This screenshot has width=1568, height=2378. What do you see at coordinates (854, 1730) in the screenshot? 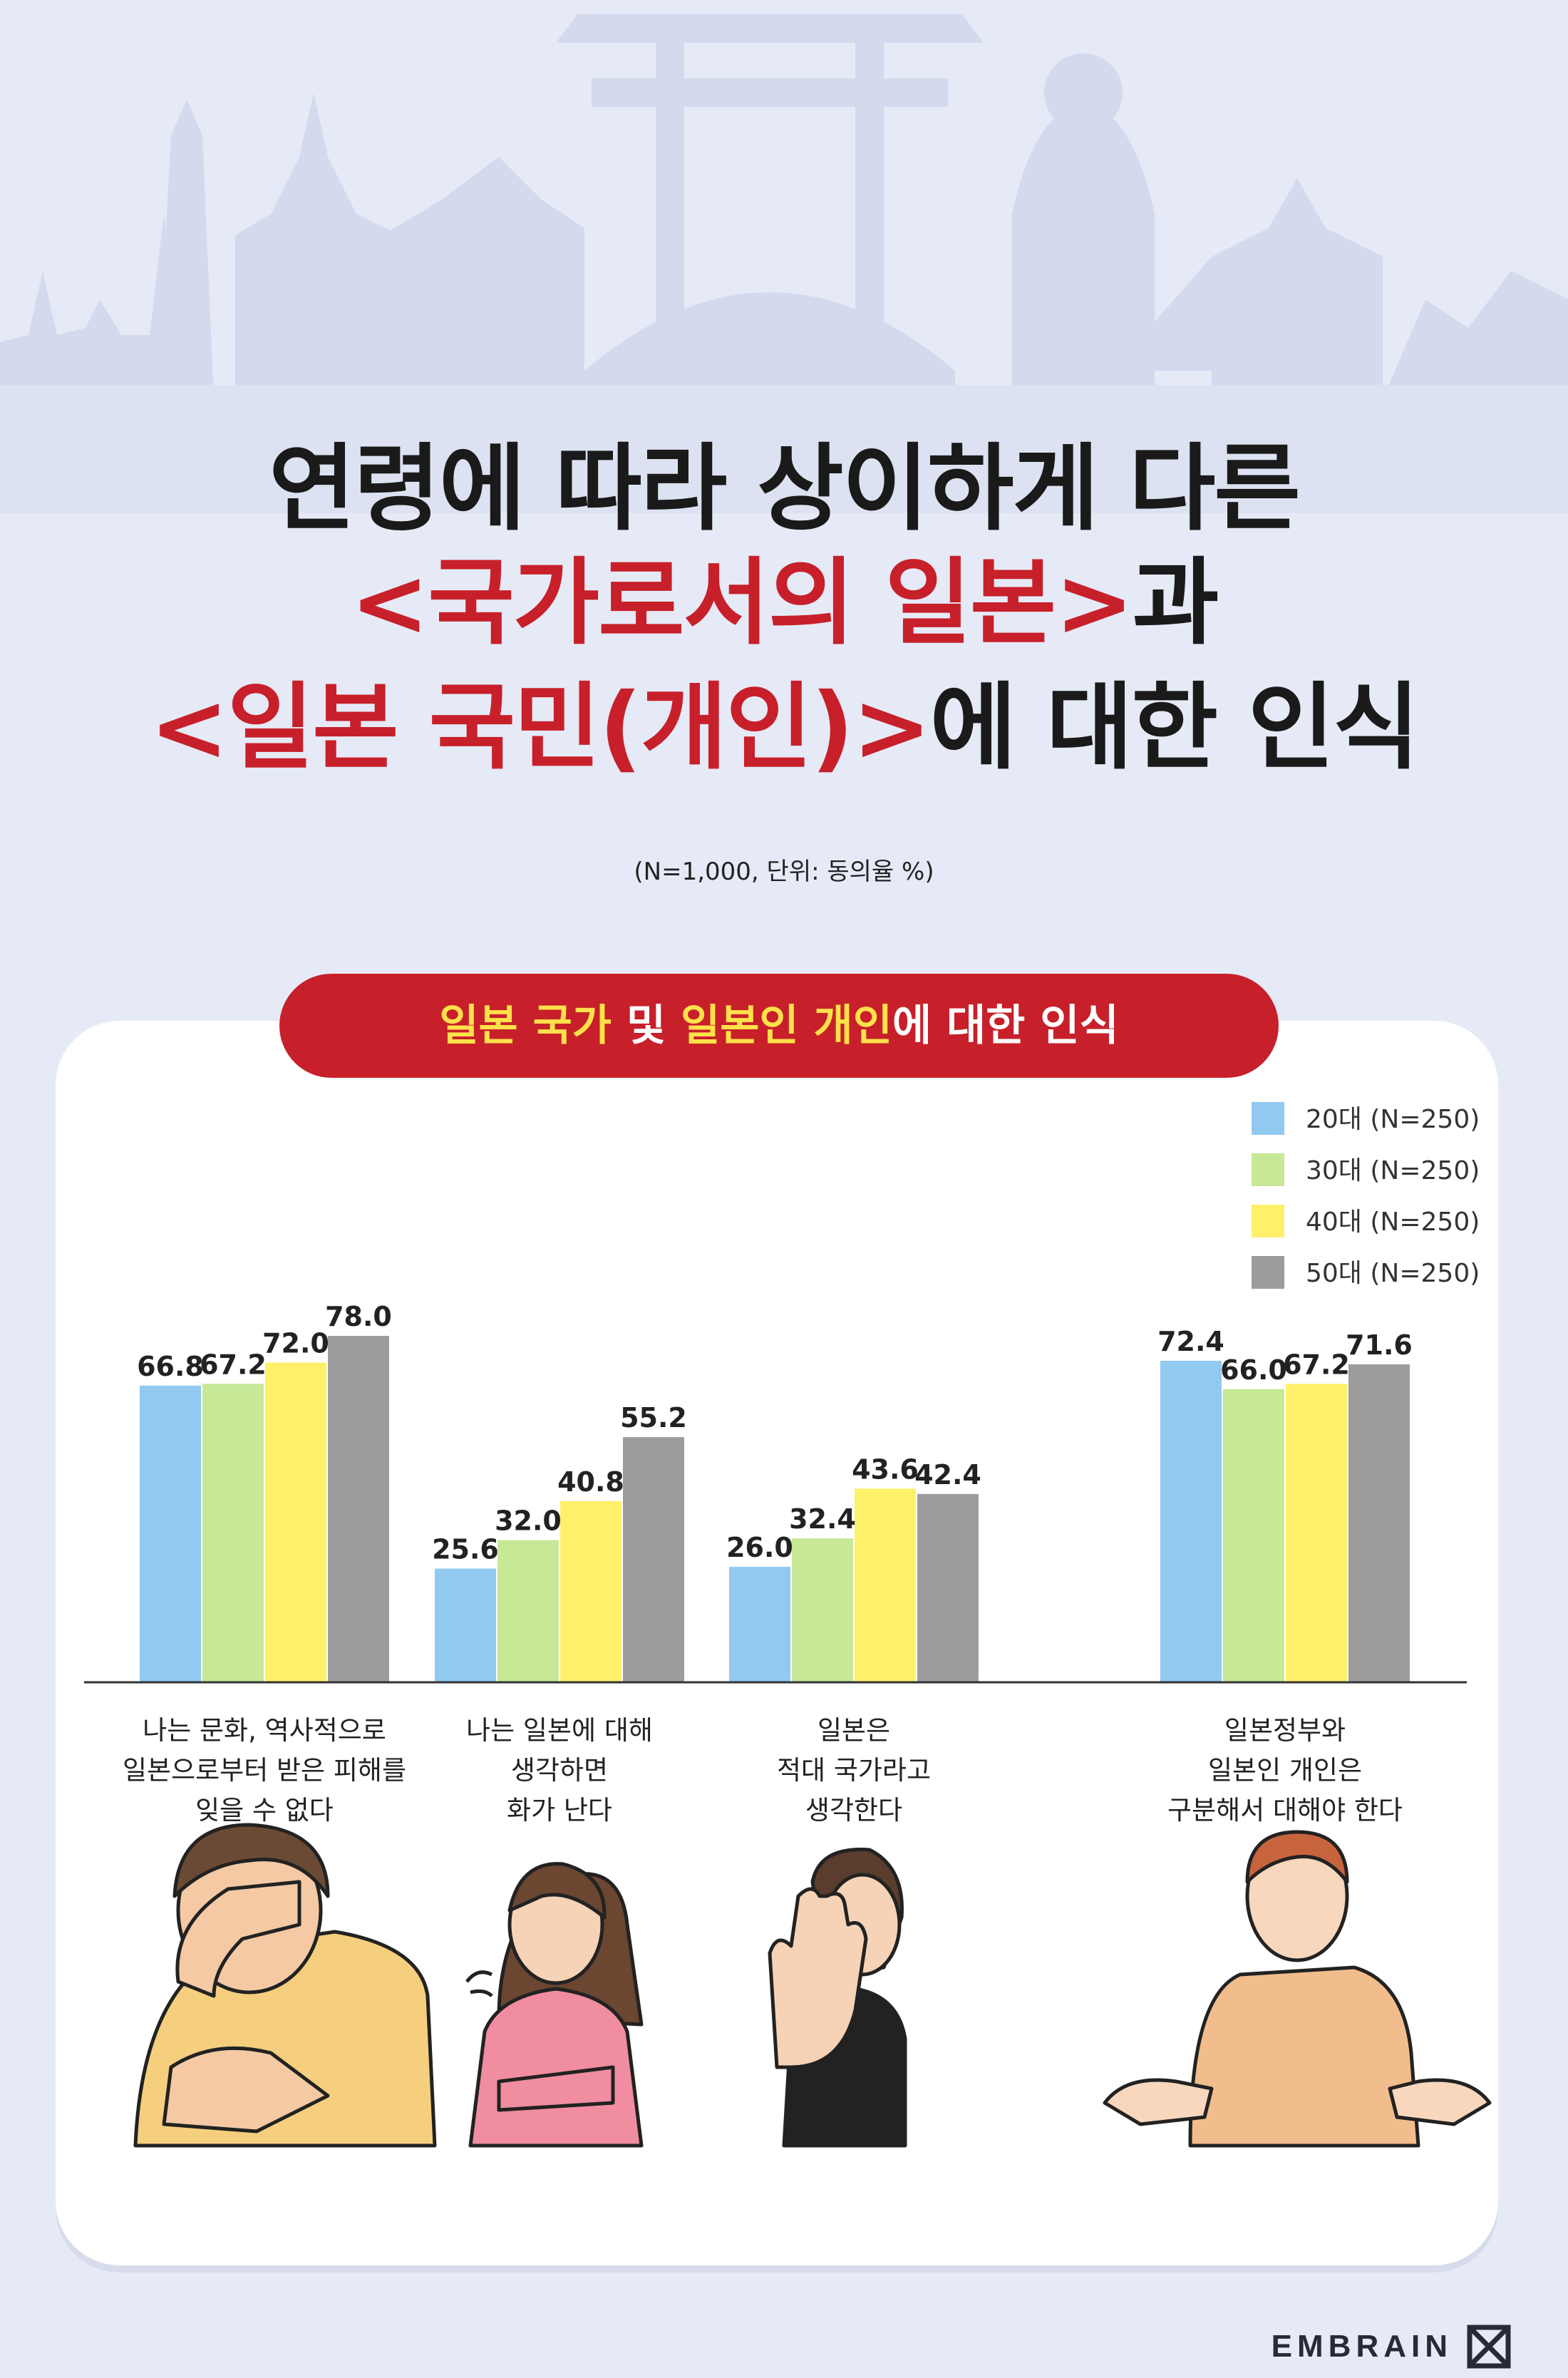
I see `category-label-3-line-1: 일본은` at bounding box center [854, 1730].